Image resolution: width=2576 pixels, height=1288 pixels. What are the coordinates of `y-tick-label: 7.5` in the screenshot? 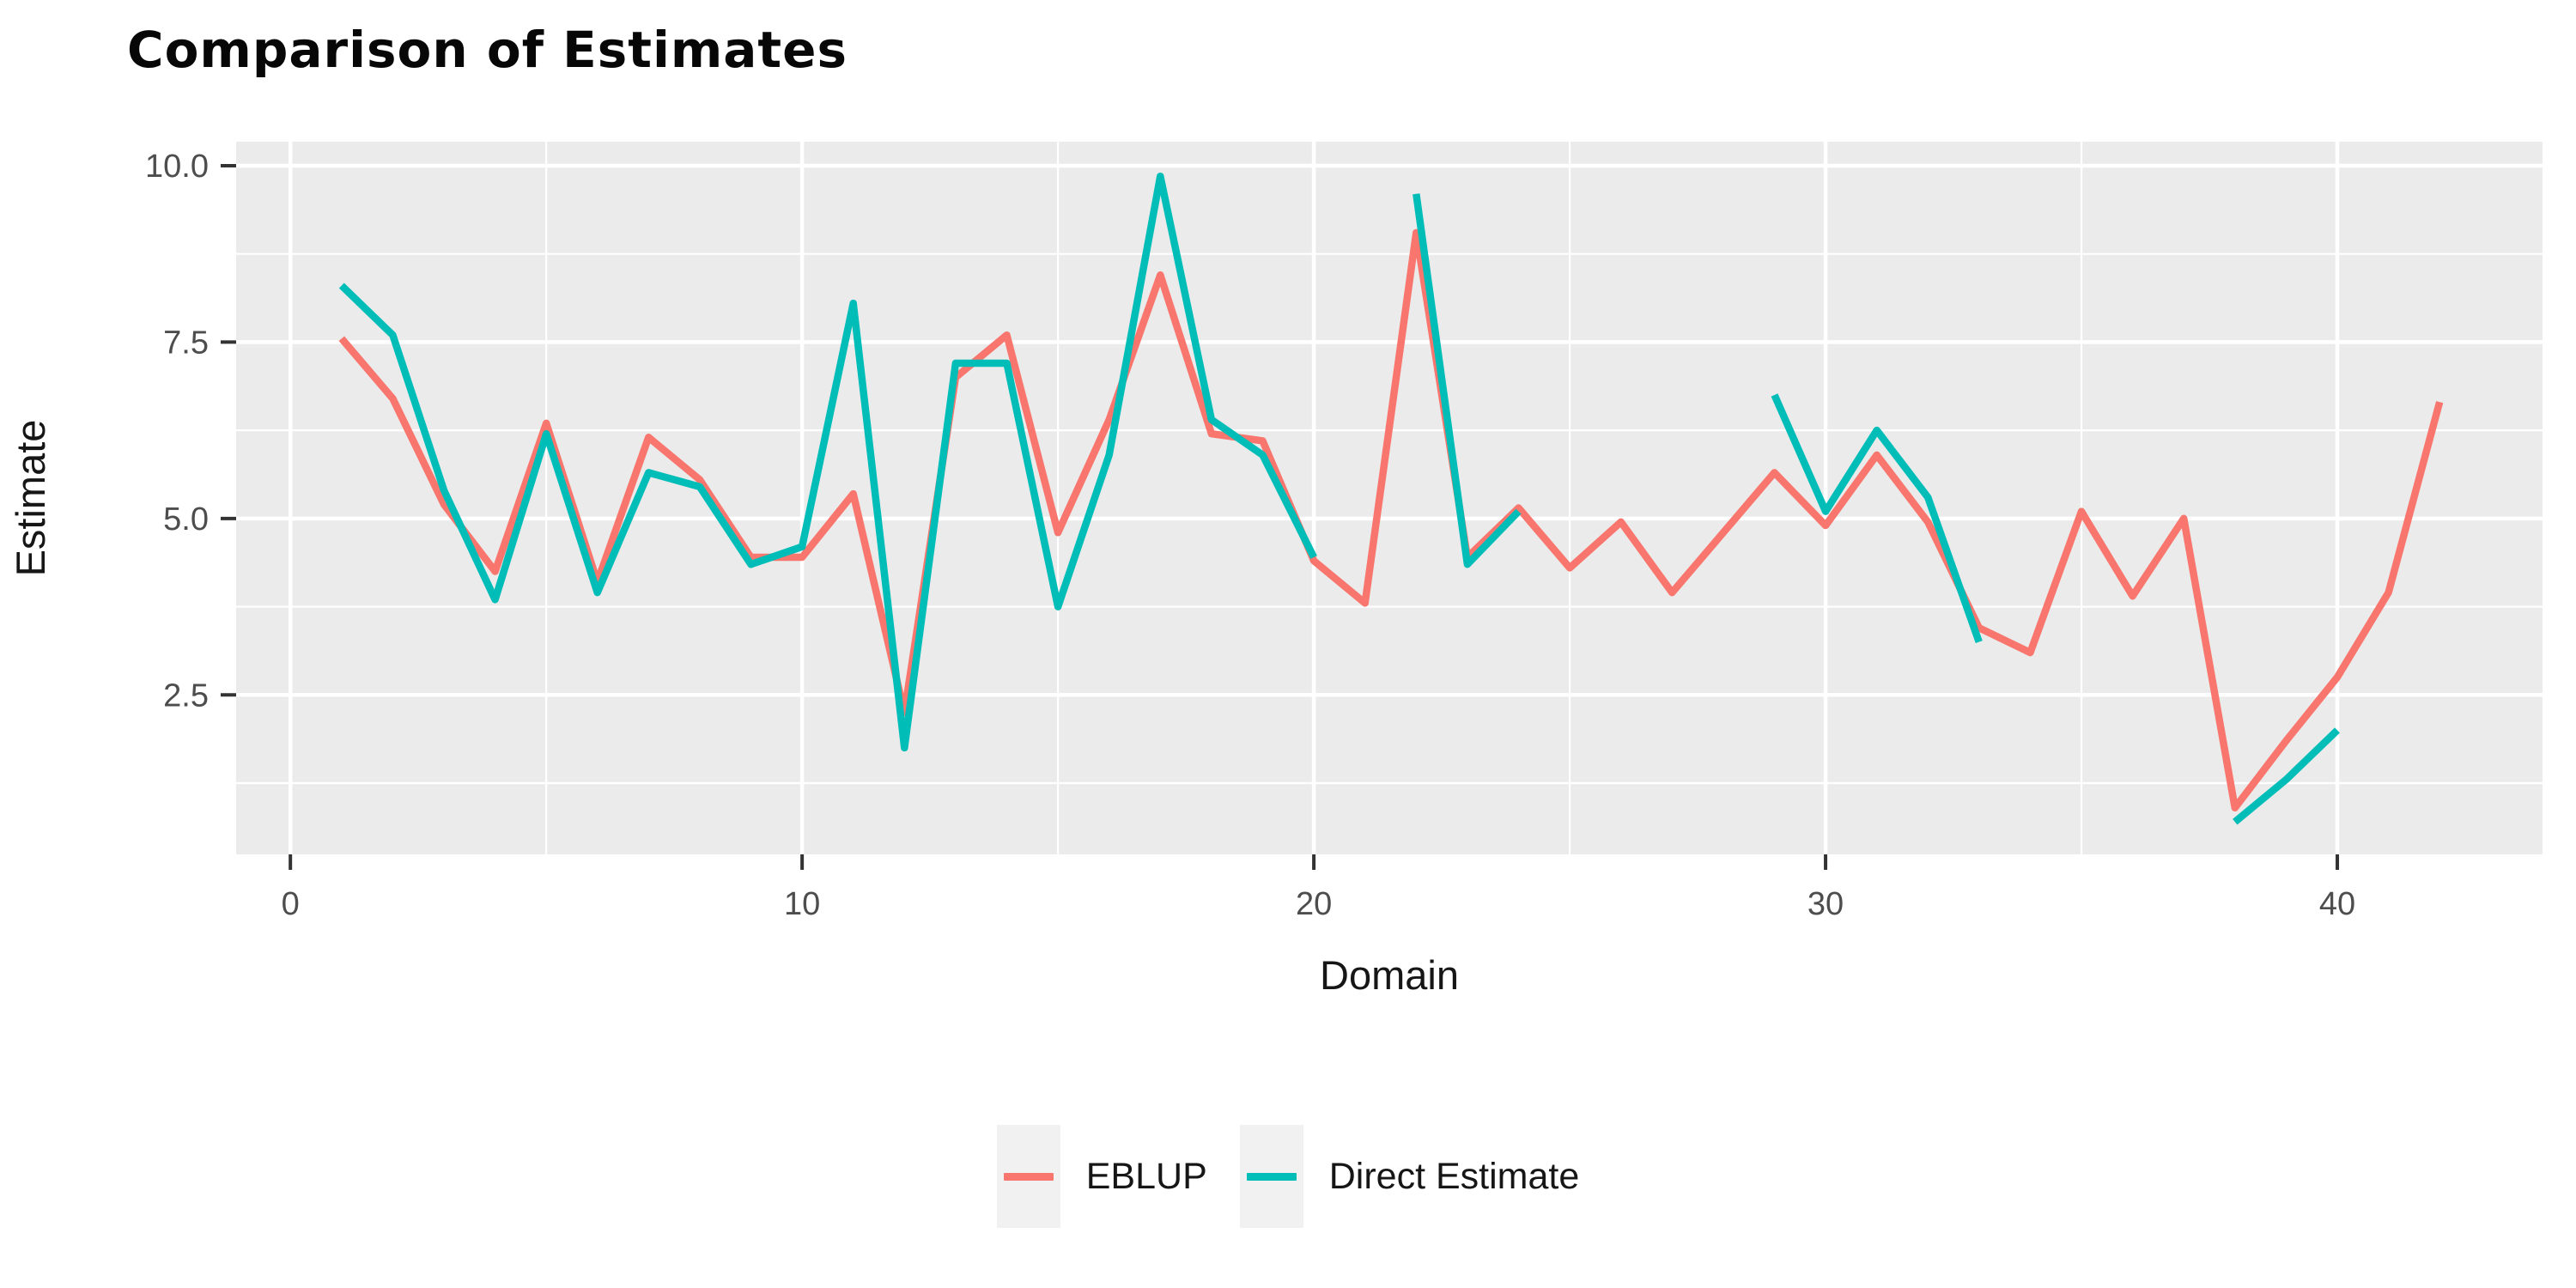 It's located at (186, 343).